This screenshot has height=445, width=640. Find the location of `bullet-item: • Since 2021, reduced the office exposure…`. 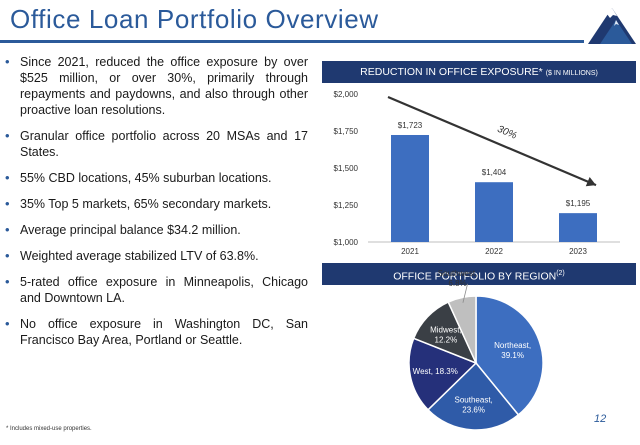

bullet-item: • Since 2021, reduced the office exposure… is located at coordinates (156, 85).